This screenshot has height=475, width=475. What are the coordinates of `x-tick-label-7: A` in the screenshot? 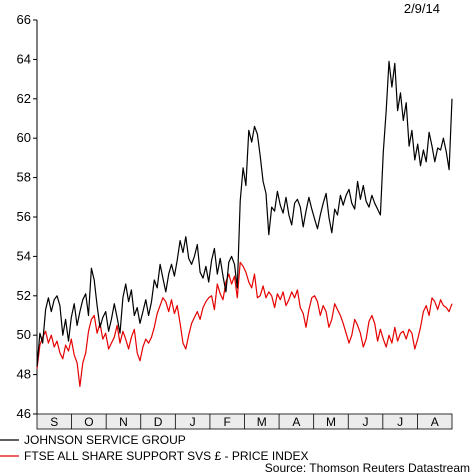 It's located at (296, 422).